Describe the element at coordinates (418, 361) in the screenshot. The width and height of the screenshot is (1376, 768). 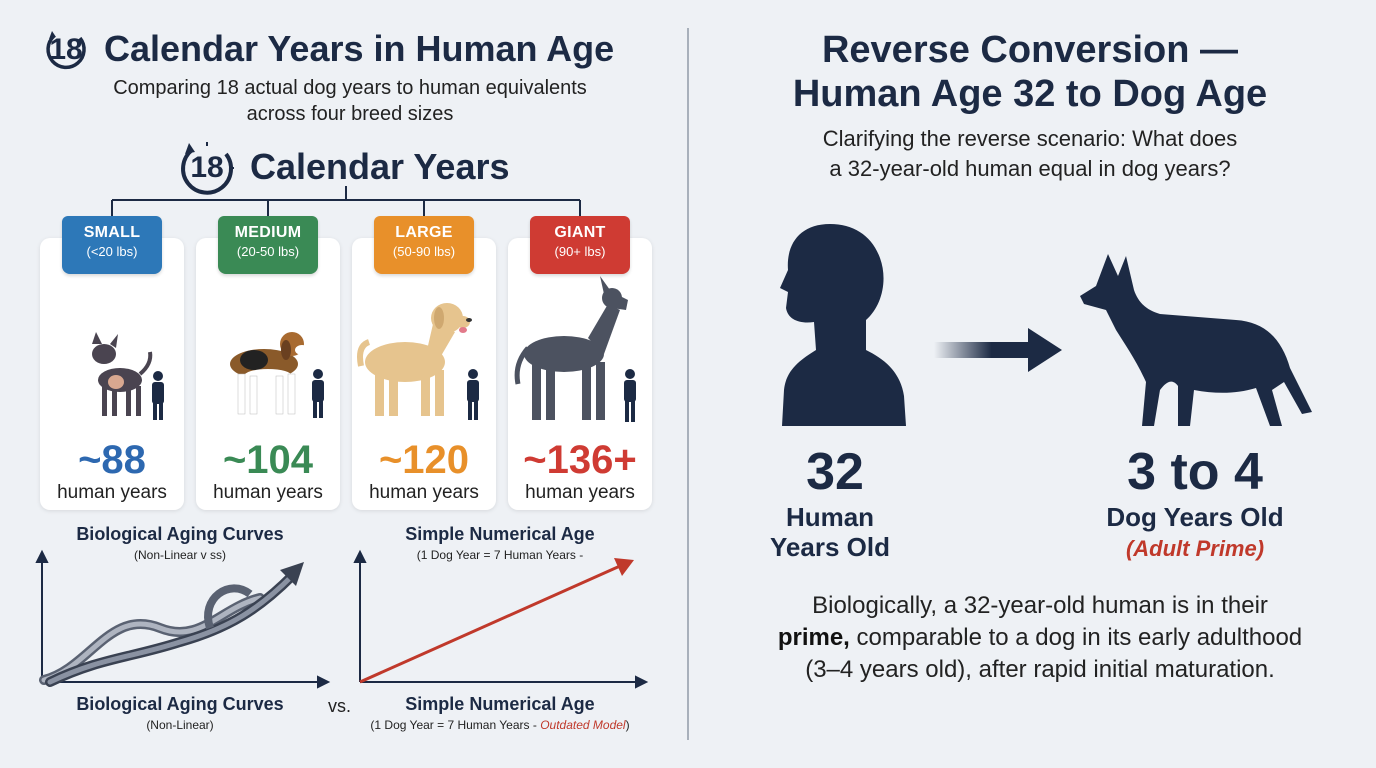
I see `labrador-dog-illustration` at that location.